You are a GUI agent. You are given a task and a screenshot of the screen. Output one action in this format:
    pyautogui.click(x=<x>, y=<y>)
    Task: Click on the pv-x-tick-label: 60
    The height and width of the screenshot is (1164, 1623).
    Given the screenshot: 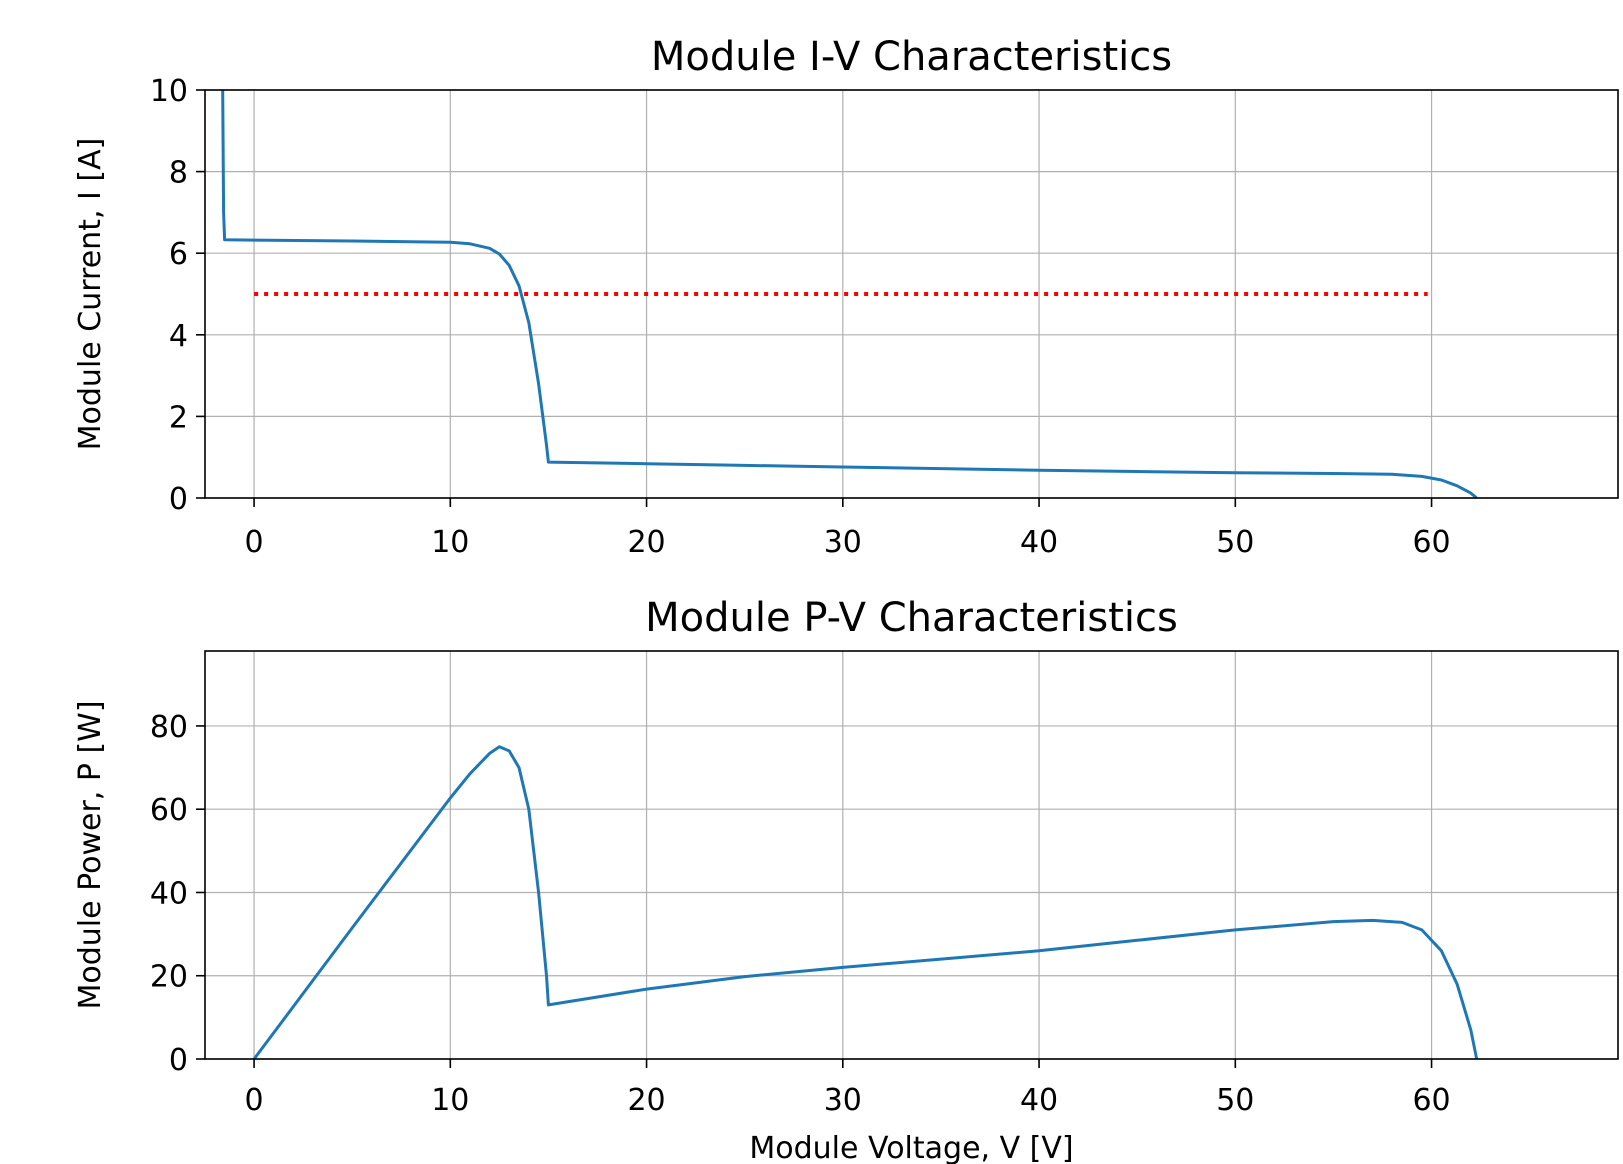 What is the action you would take?
    pyautogui.click(x=1431, y=1100)
    